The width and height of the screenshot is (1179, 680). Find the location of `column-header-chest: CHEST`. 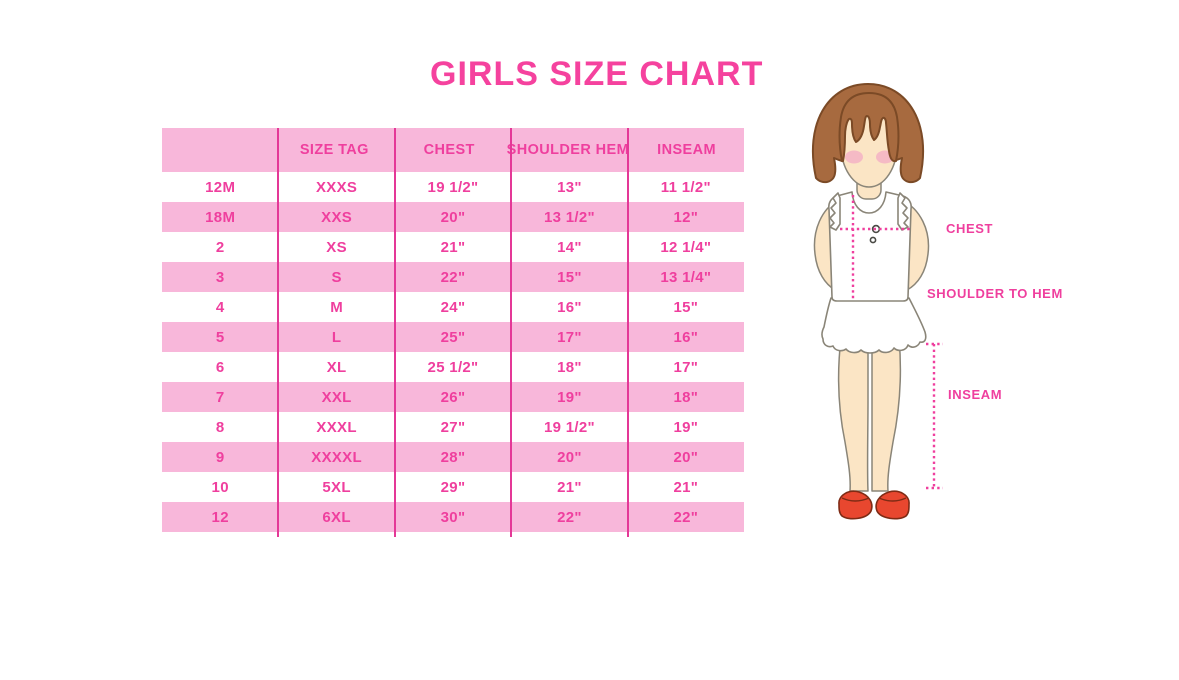

column-header-chest: CHEST is located at coordinates (449, 150).